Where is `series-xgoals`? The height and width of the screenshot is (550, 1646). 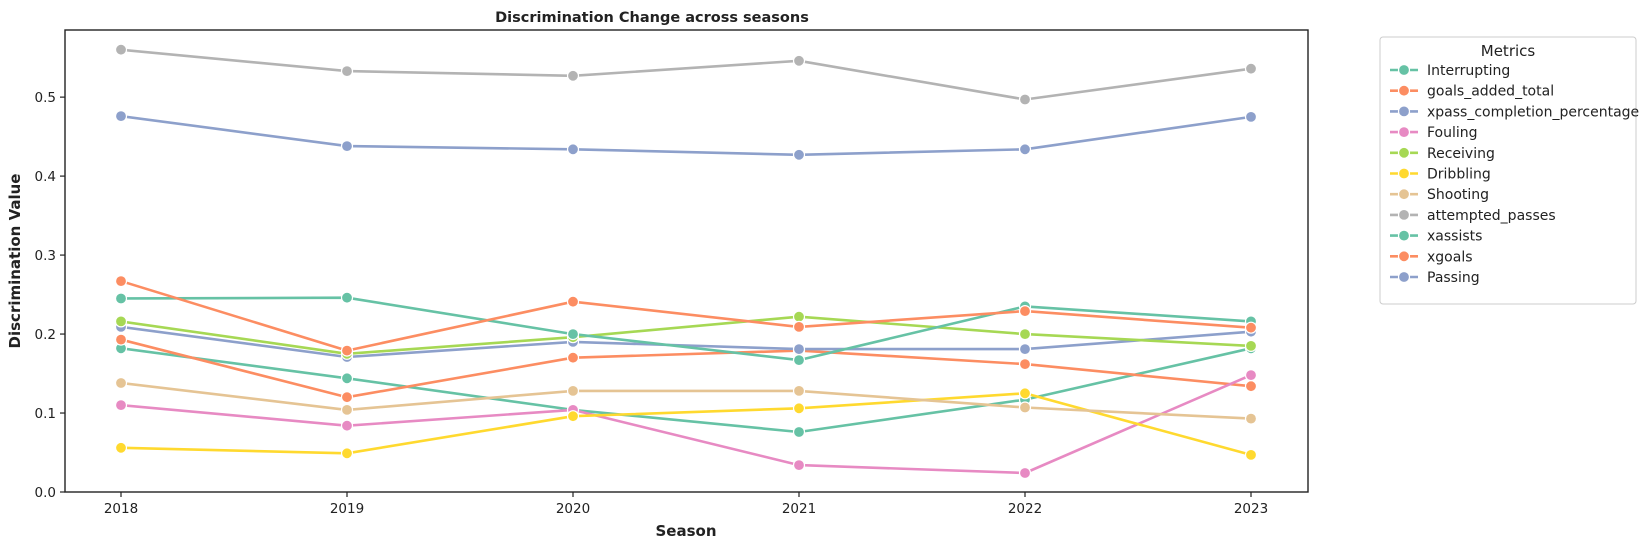
series-xgoals is located at coordinates (686, 316).